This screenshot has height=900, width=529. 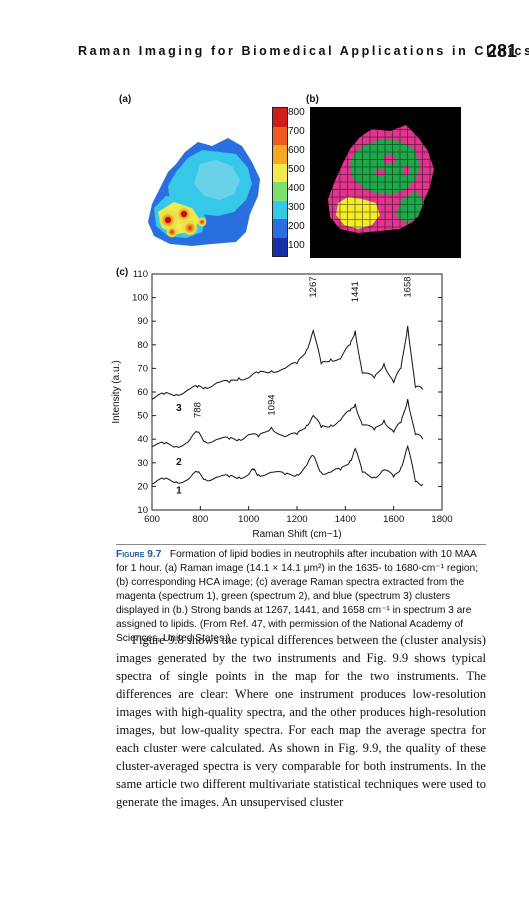 What do you see at coordinates (313, 286) in the screenshot?
I see `peak-annotation: 1267` at bounding box center [313, 286].